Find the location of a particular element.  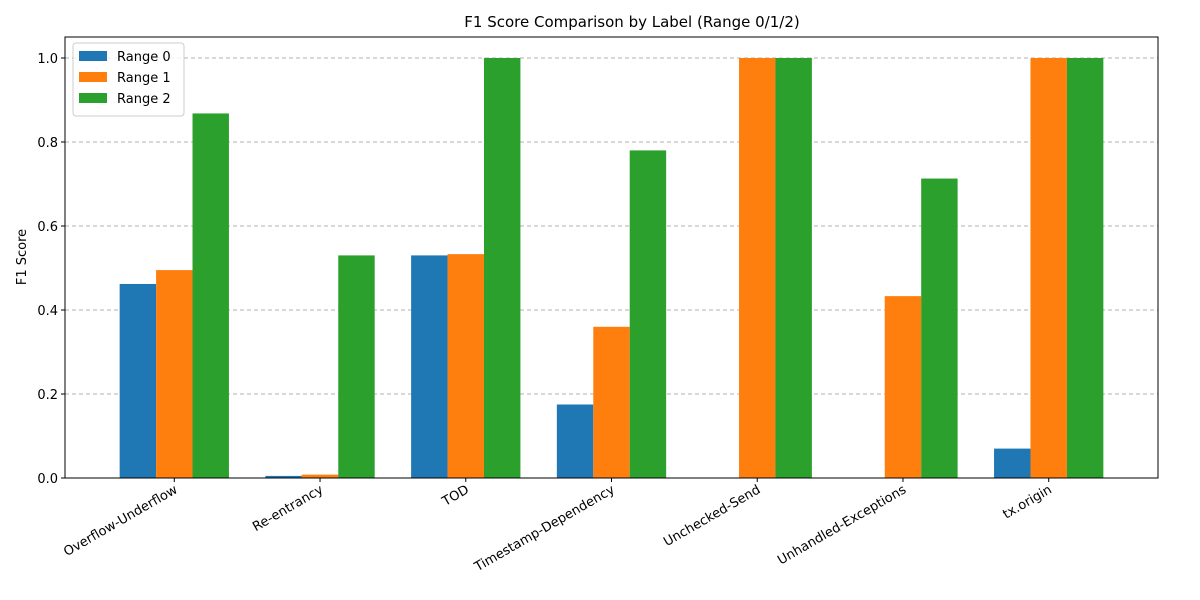

legend-label: Range 1 is located at coordinates (144, 78).